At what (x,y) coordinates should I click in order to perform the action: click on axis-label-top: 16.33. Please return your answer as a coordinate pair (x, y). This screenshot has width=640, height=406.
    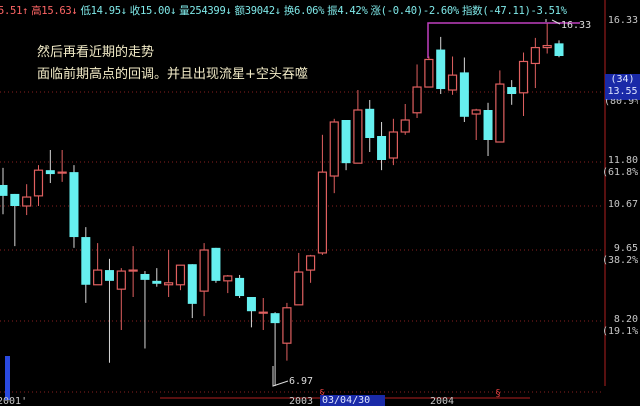
    Looking at the image, I should click on (622, 20).